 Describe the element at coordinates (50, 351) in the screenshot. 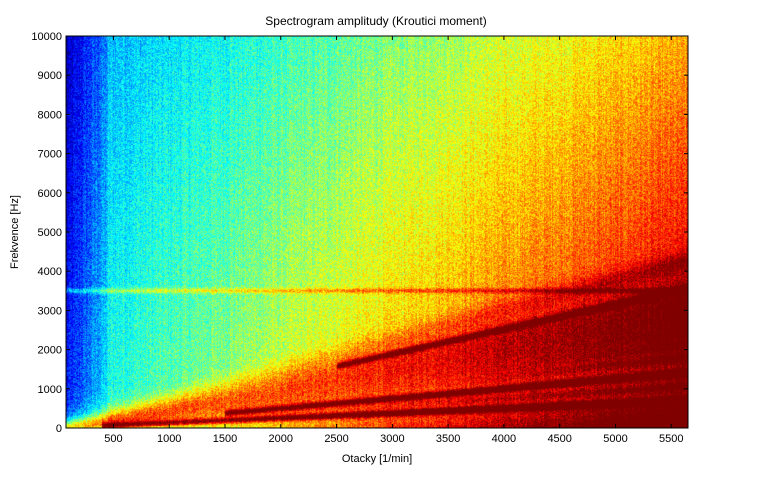

I see `y-tick-label: 2000` at that location.